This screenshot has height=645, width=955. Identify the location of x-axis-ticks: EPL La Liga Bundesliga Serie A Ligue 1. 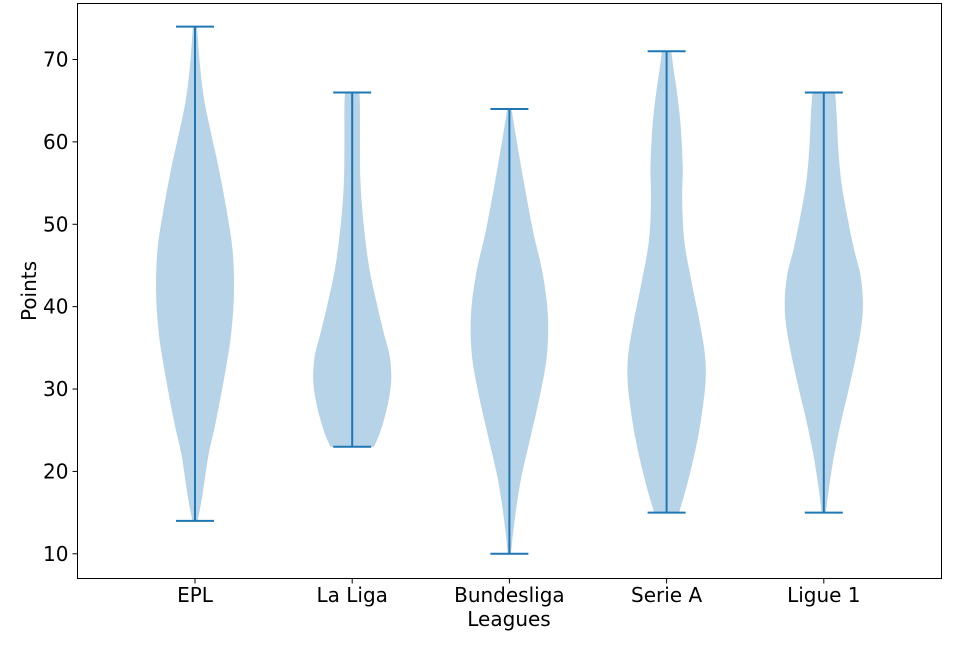
(519, 592).